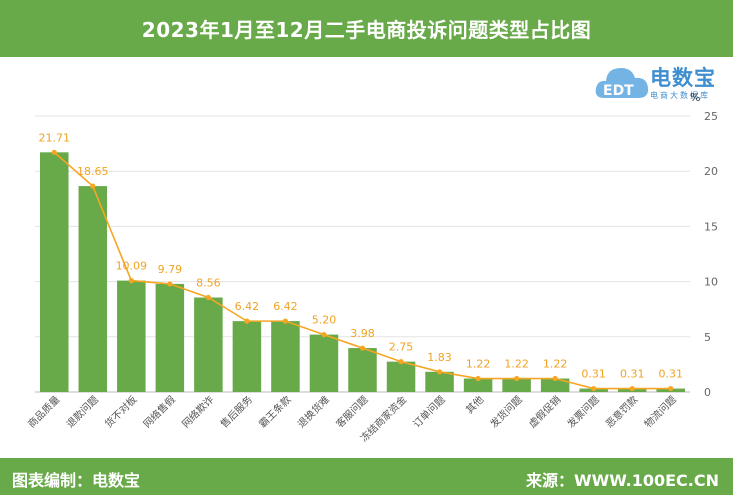 The height and width of the screenshot is (495, 733). Describe the element at coordinates (81, 411) in the screenshot. I see `x-tick-label: 退款问题` at that location.